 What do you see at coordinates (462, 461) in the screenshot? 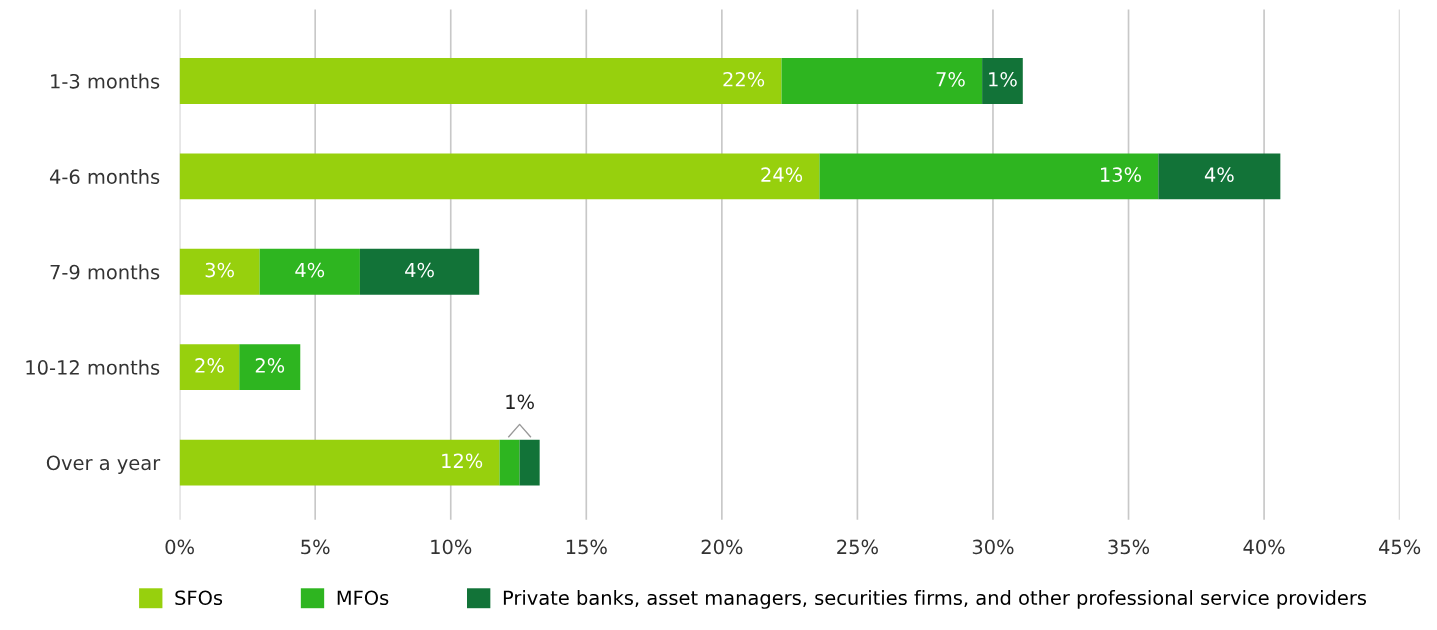
I see `data-label: 12%` at bounding box center [462, 461].